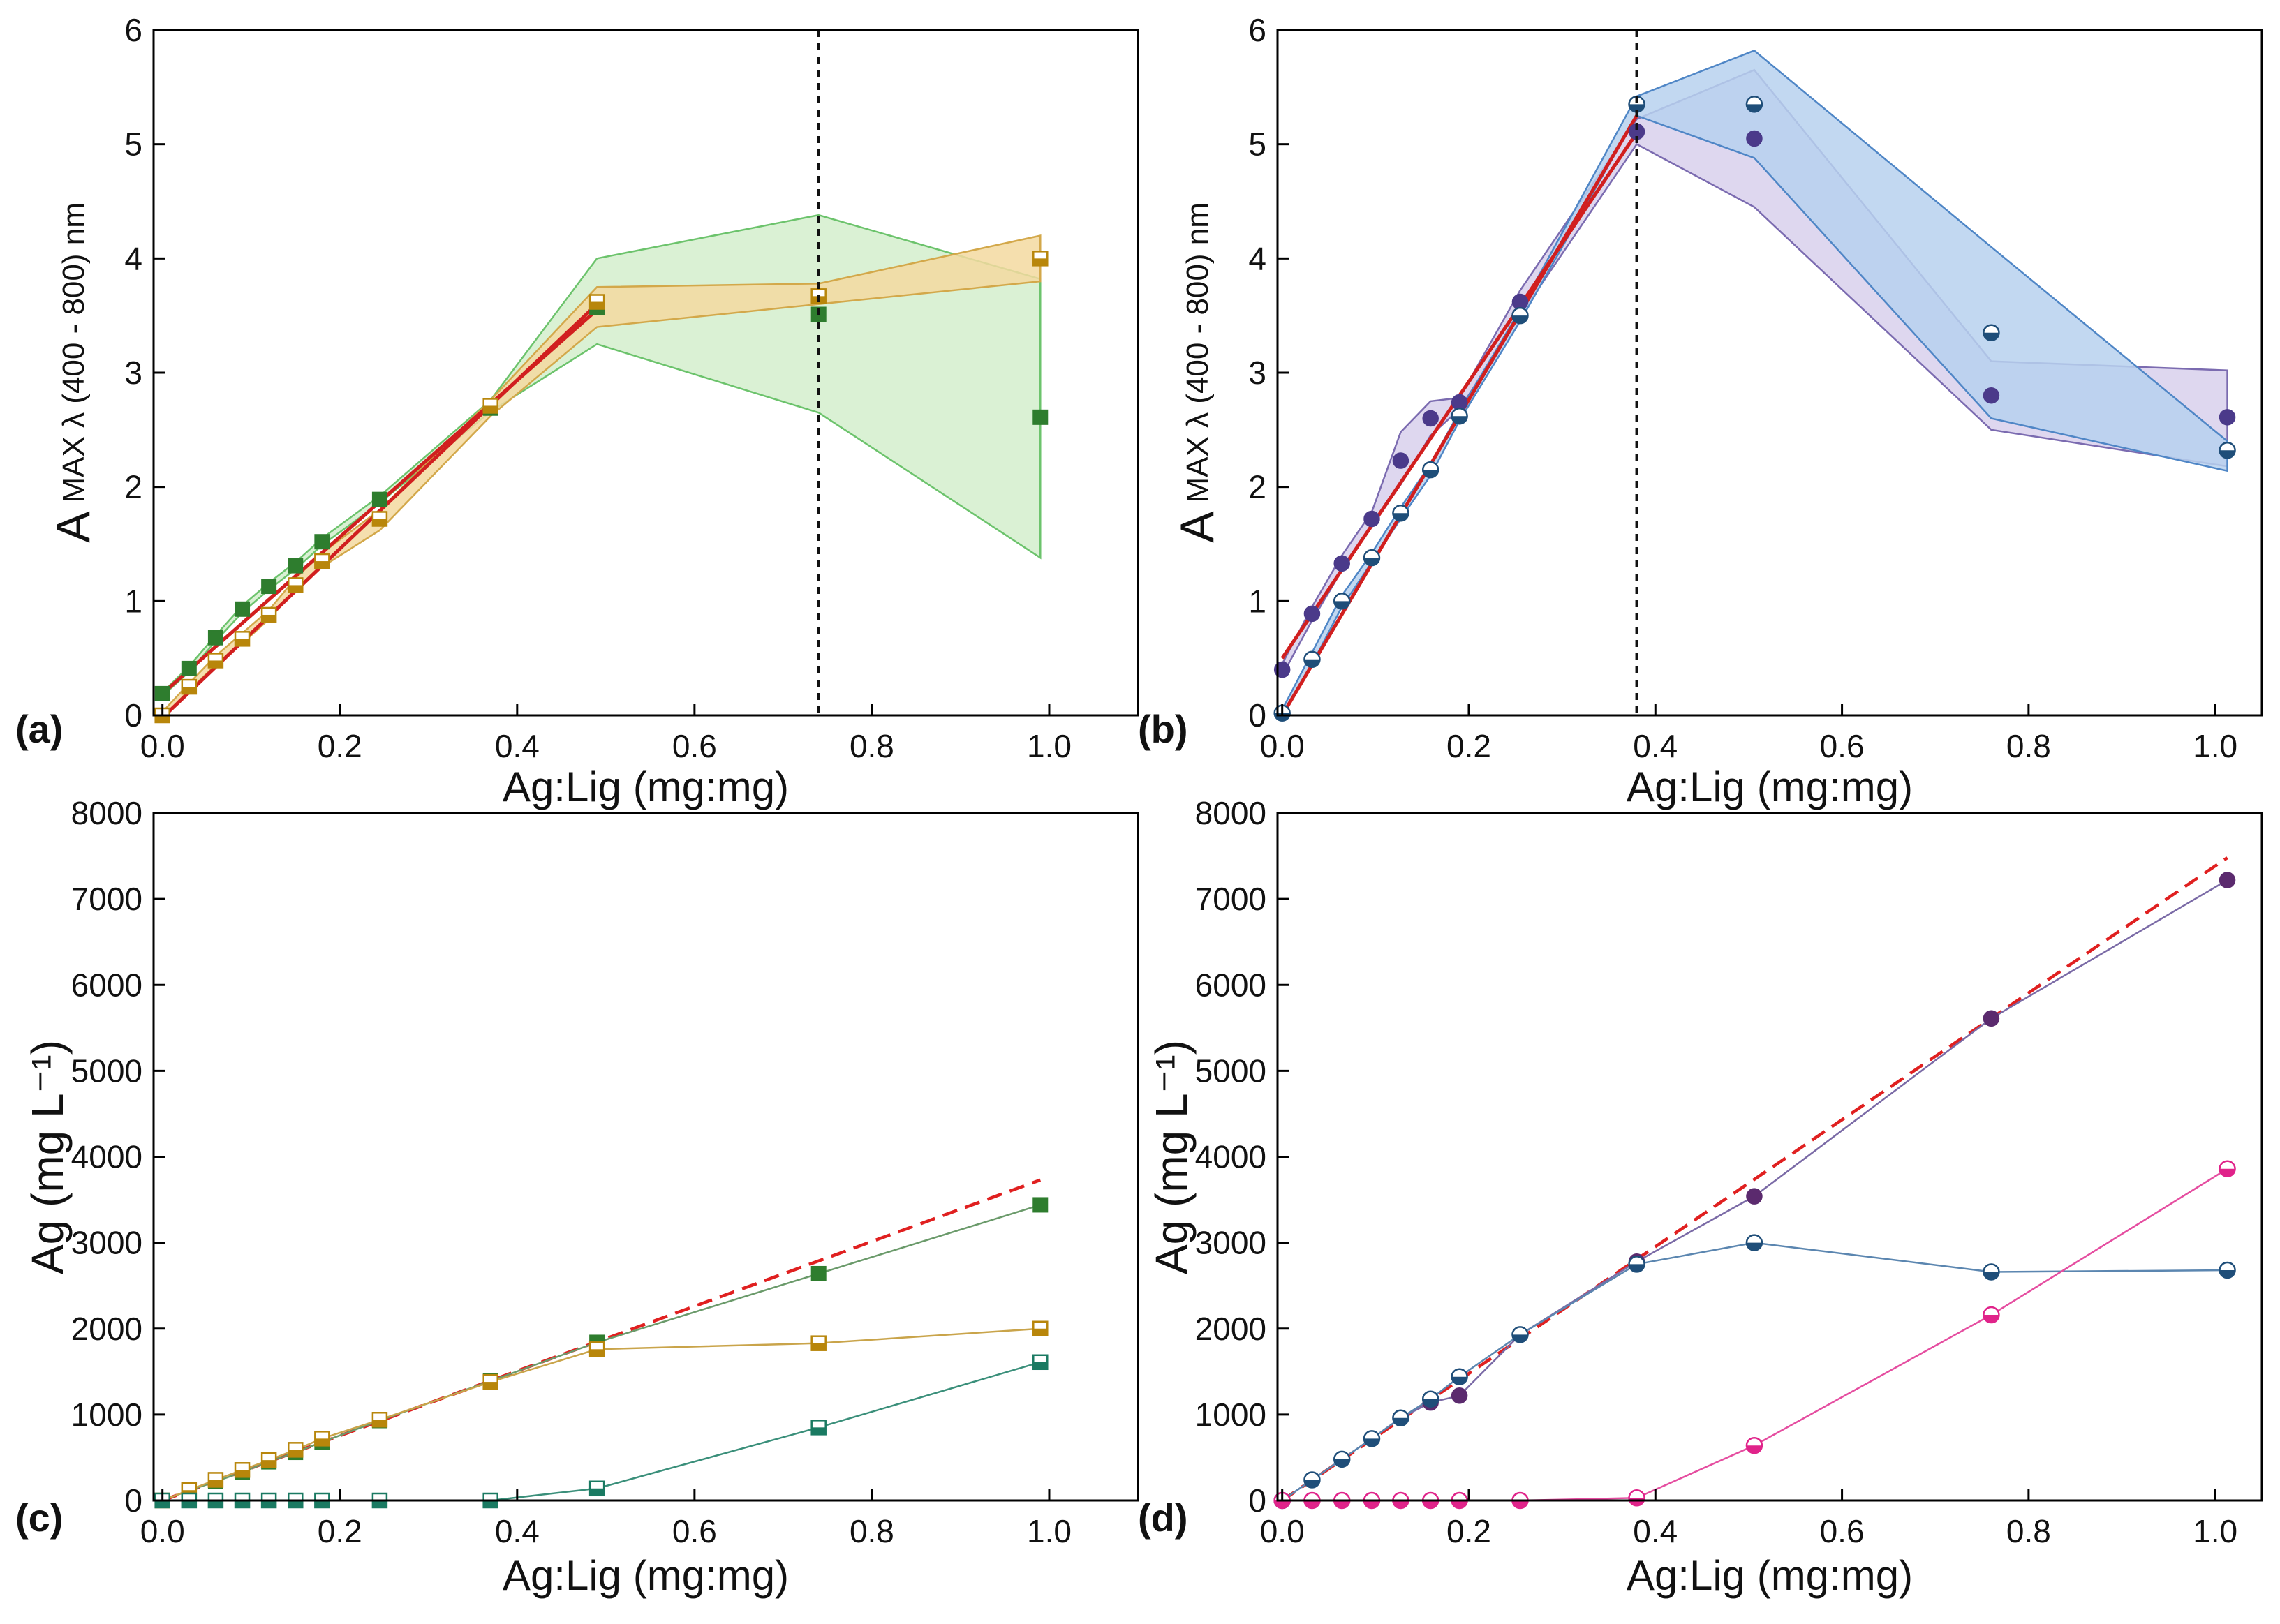  What do you see at coordinates (106, 1414) in the screenshot?
I see `panel-c-y-tick-label-1: 1000` at bounding box center [106, 1414].